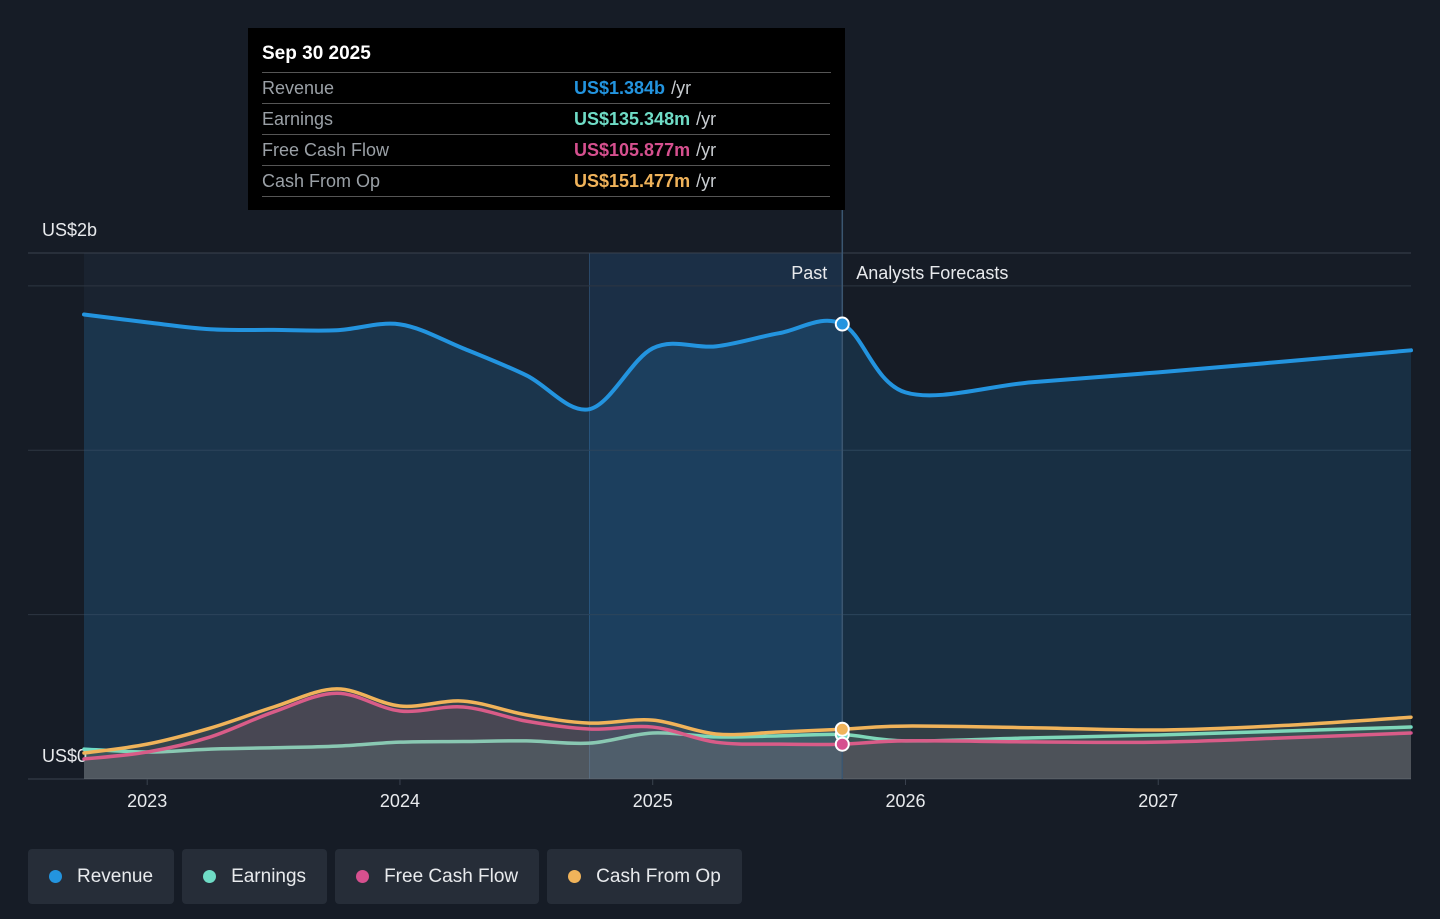  Describe the element at coordinates (115, 876) in the screenshot. I see `legend-label: Revenue` at that location.